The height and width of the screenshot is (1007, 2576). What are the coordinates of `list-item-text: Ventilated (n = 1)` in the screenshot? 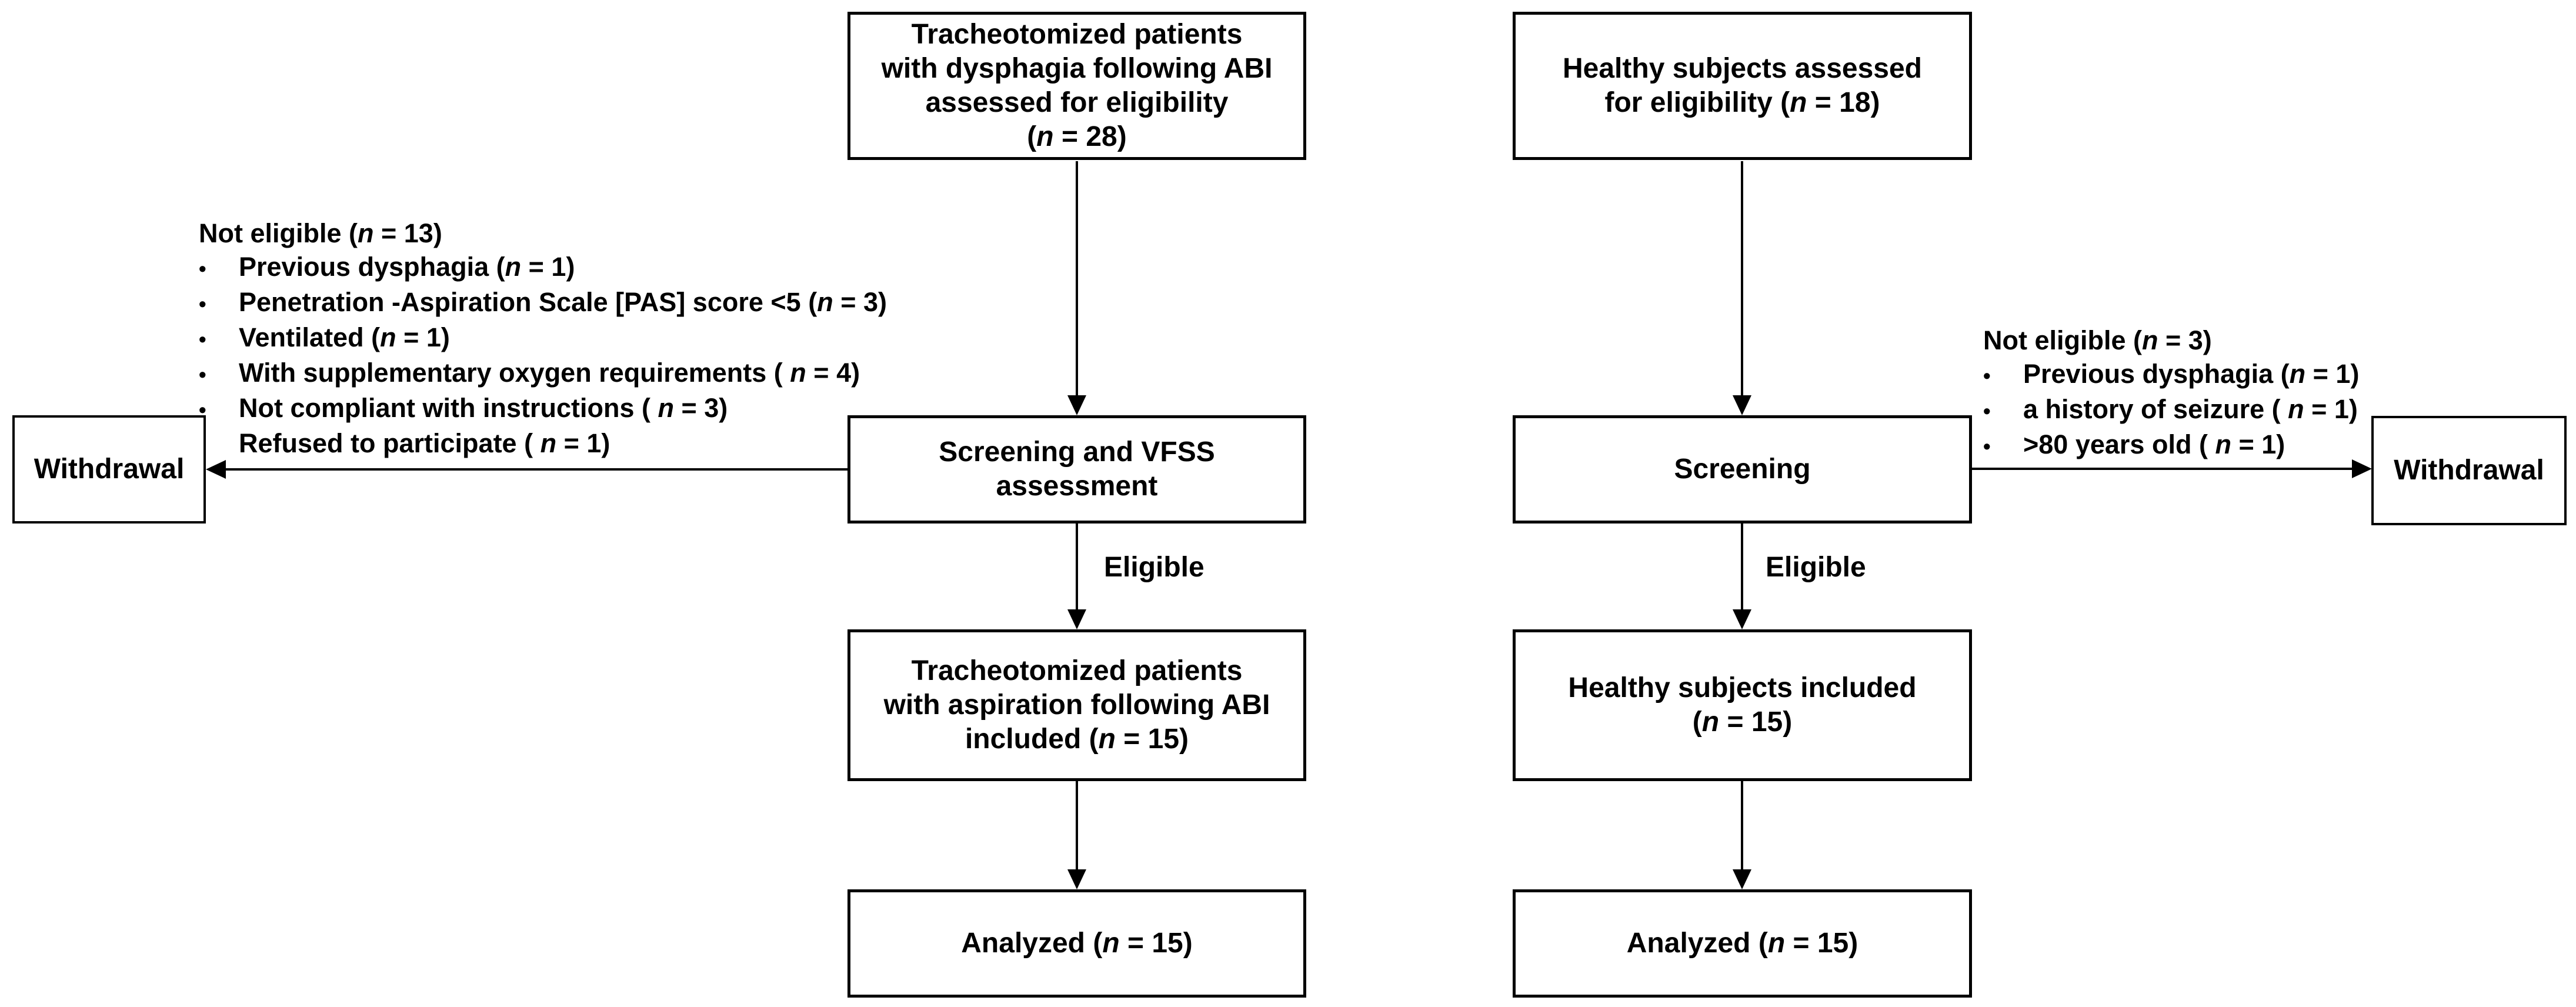 It's located at (344, 337).